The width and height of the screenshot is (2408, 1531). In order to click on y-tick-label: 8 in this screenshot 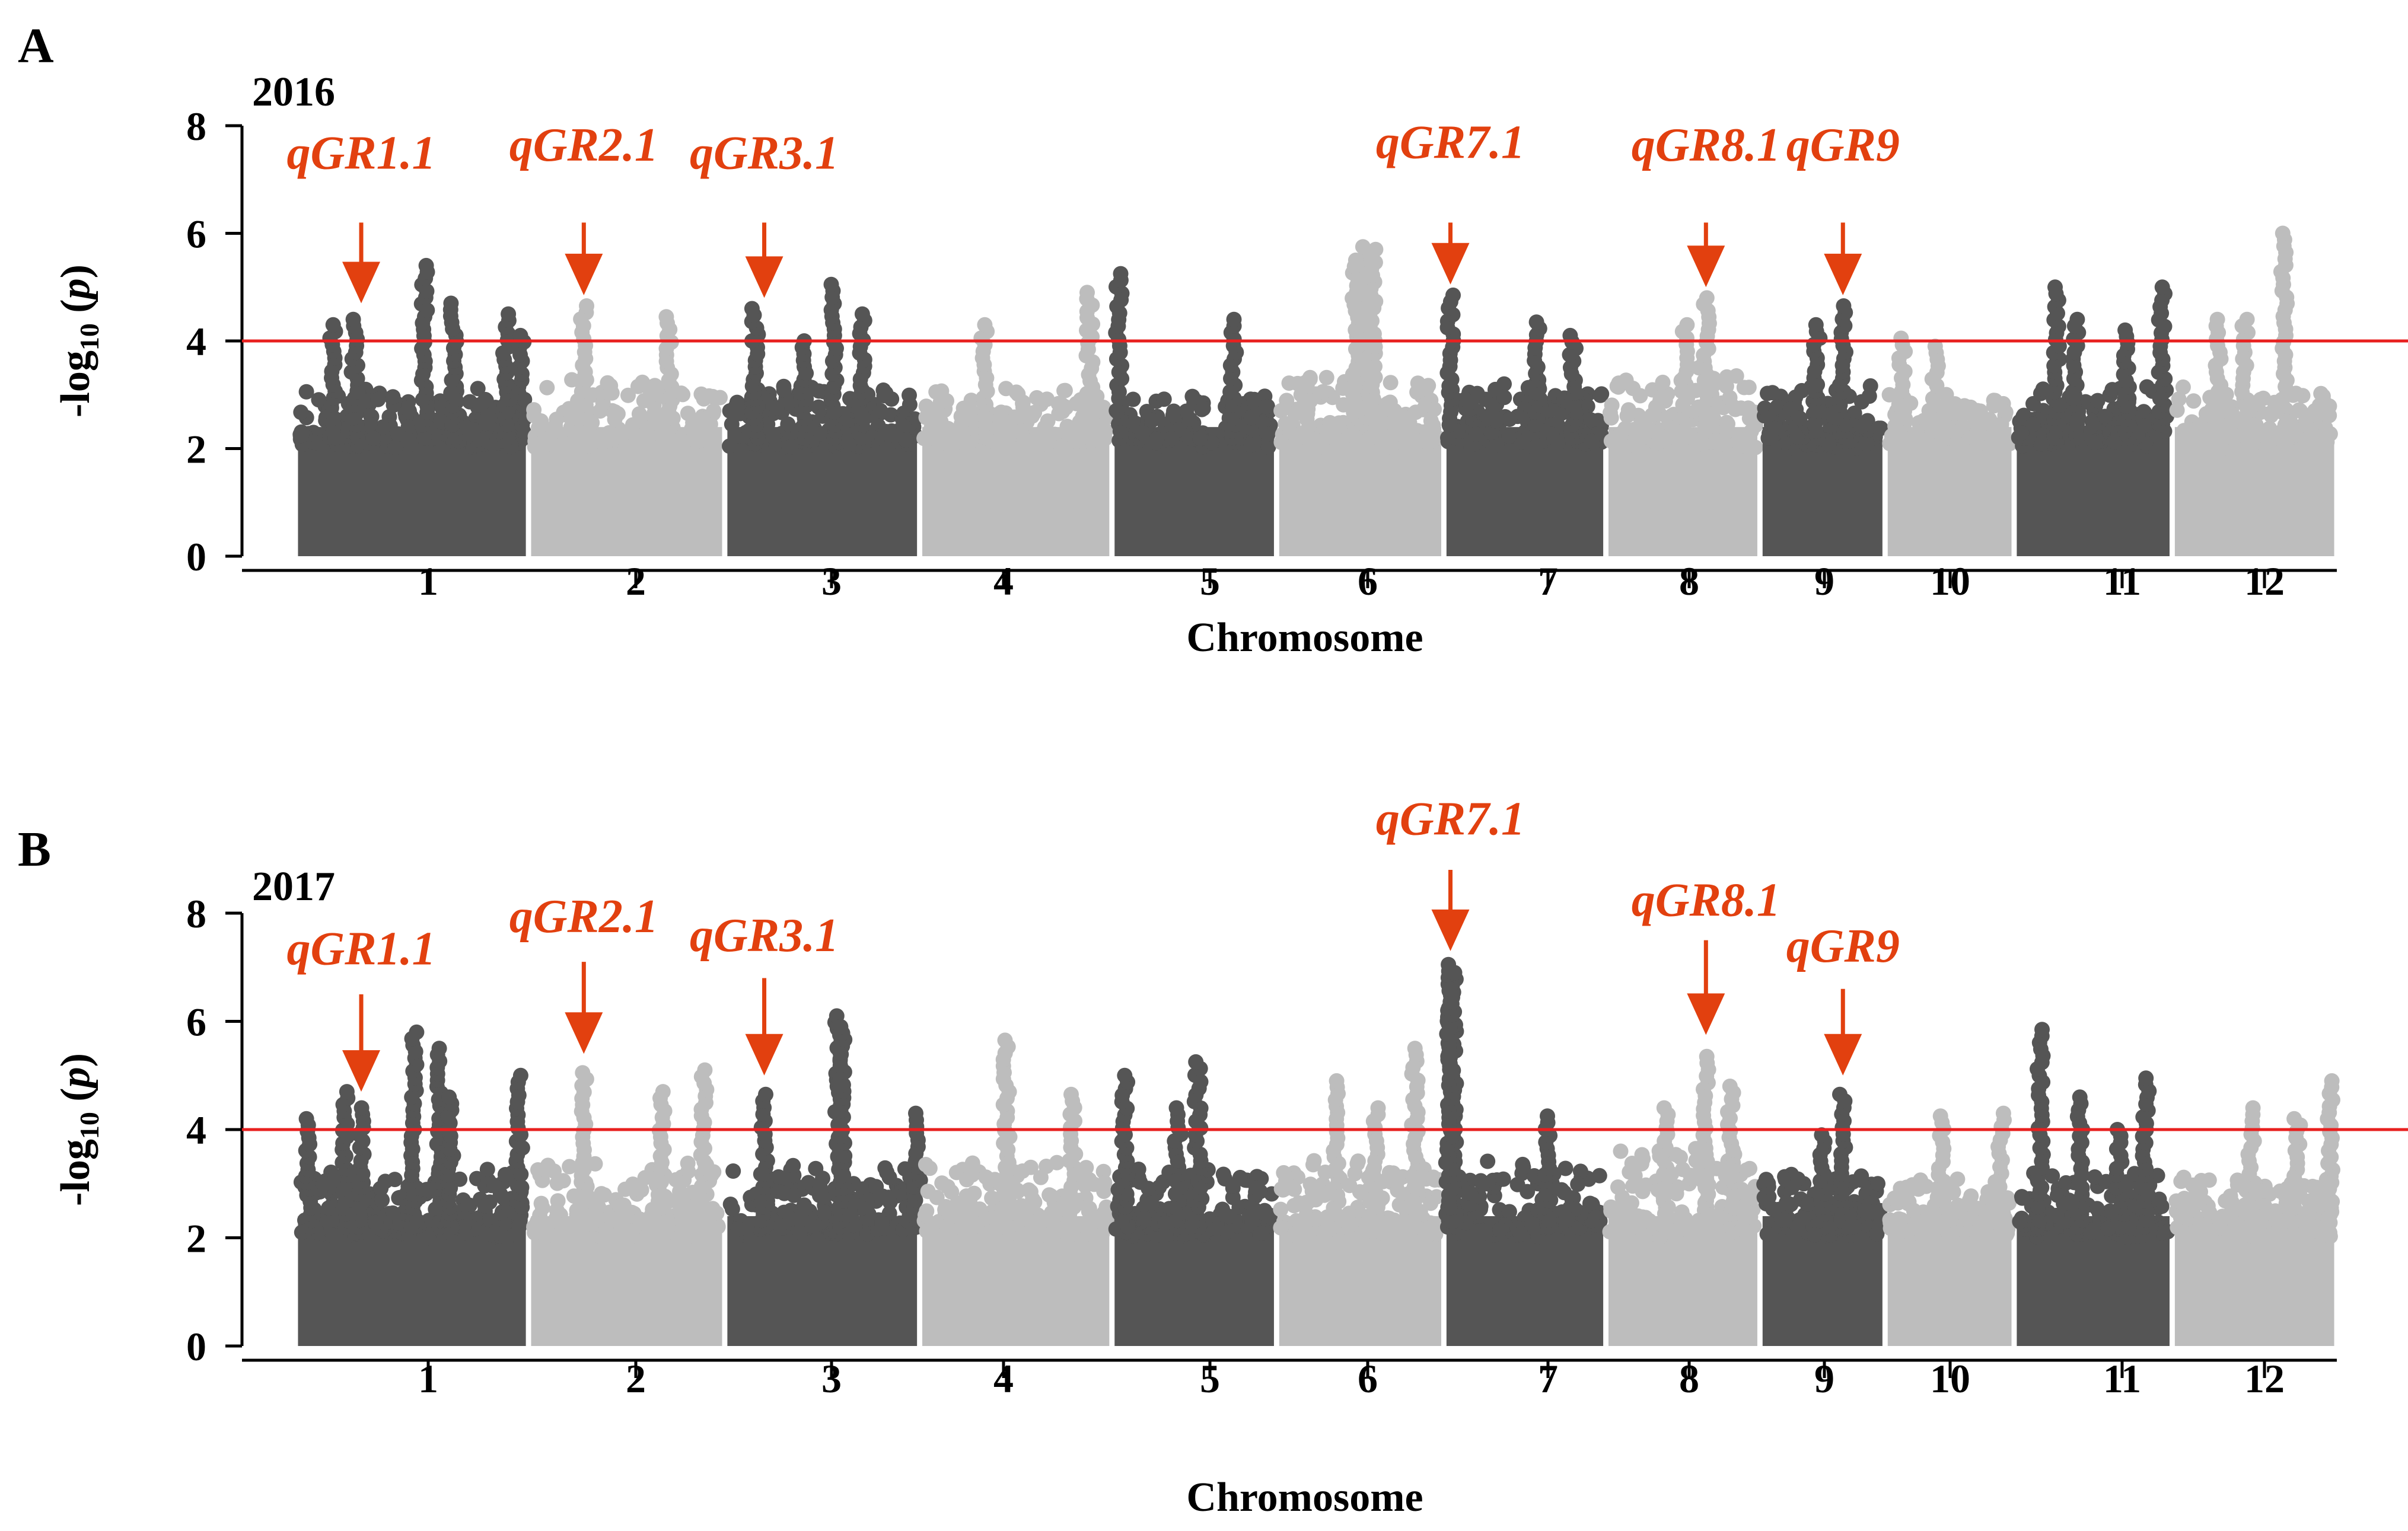, I will do `click(196, 126)`.